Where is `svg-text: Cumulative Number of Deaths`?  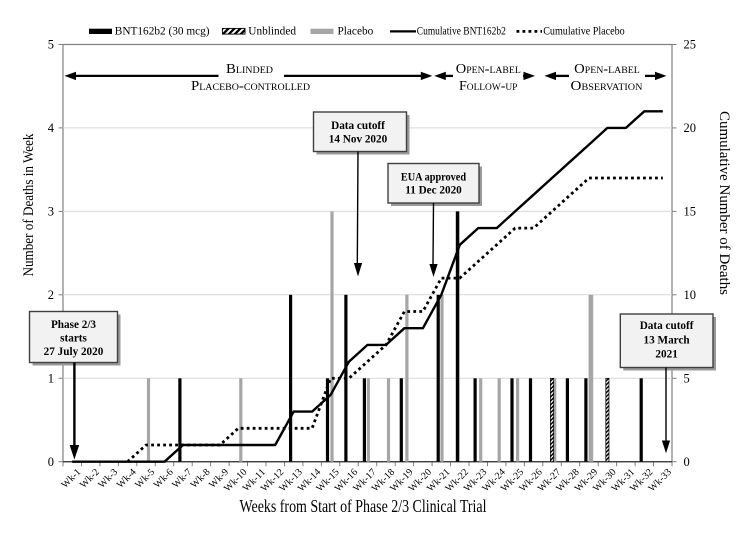 svg-text: Cumulative Number of Deaths is located at coordinates (724, 203).